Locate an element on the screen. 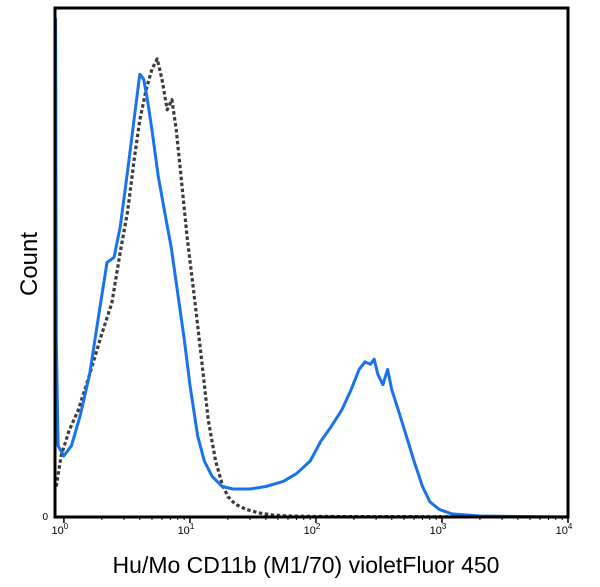  y-axis-label: Count is located at coordinates (29, 264).